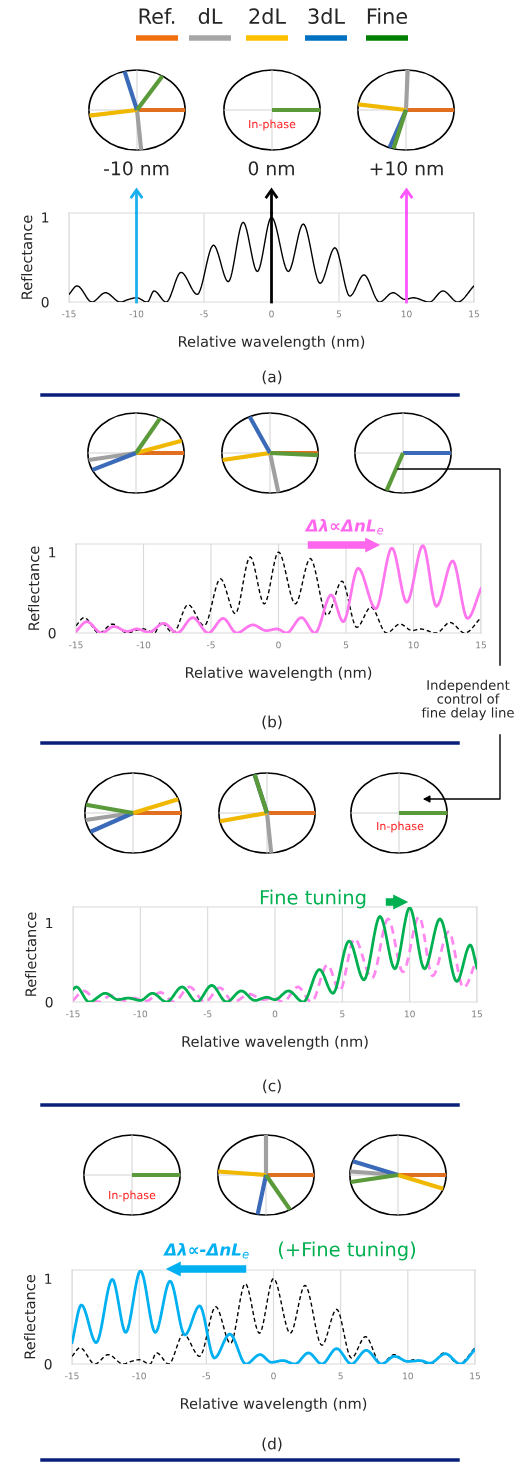  Describe the element at coordinates (267, 16) in the screenshot. I see `text: 2dL` at that location.